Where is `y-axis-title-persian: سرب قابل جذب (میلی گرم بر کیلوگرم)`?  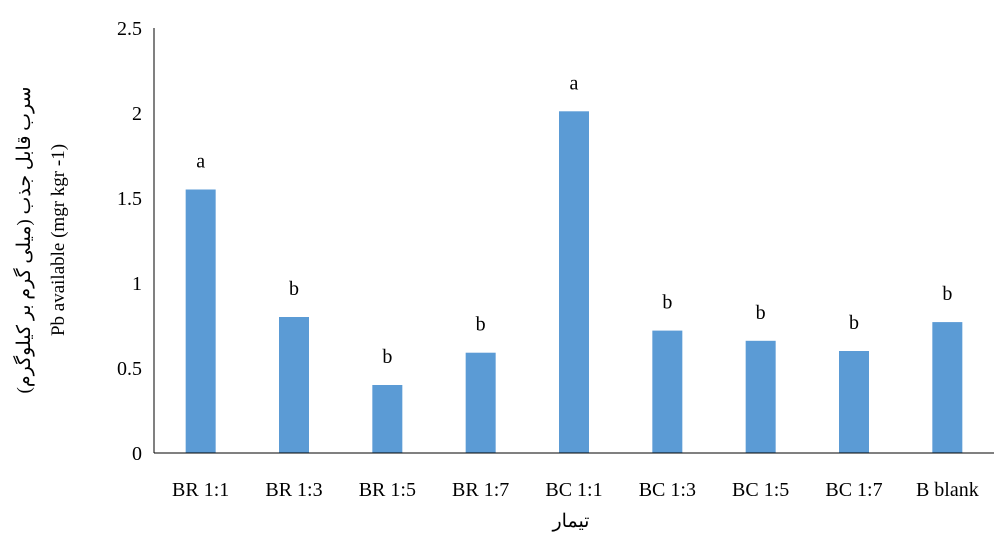 y-axis-title-persian: سرب قابل جذب (میلی گرم بر کیلوگرم) is located at coordinates (23, 240).